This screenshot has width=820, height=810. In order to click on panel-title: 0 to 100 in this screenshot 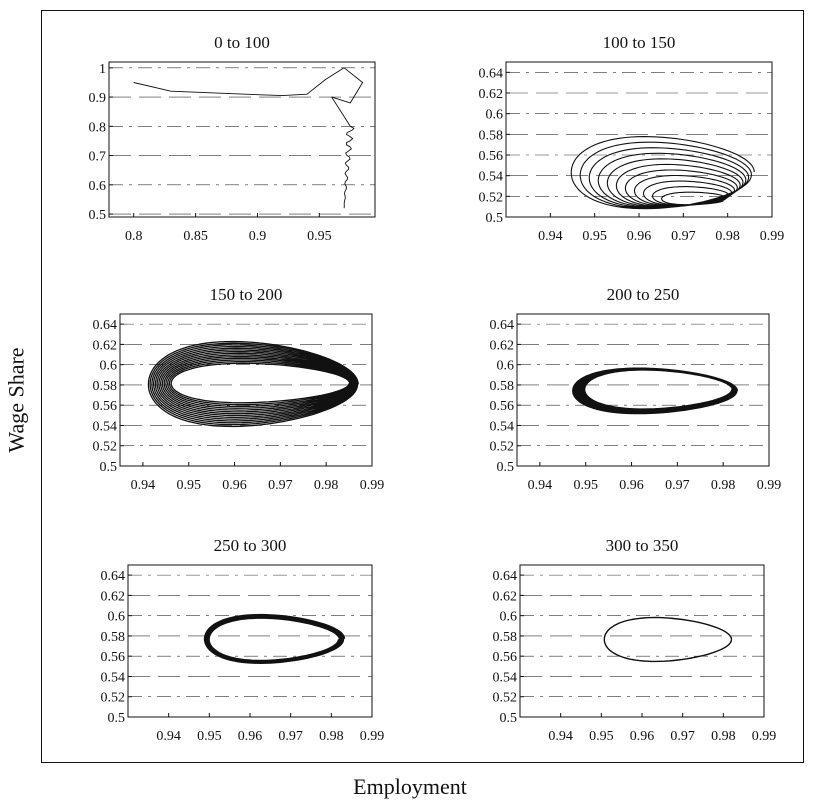, I will do `click(242, 42)`.